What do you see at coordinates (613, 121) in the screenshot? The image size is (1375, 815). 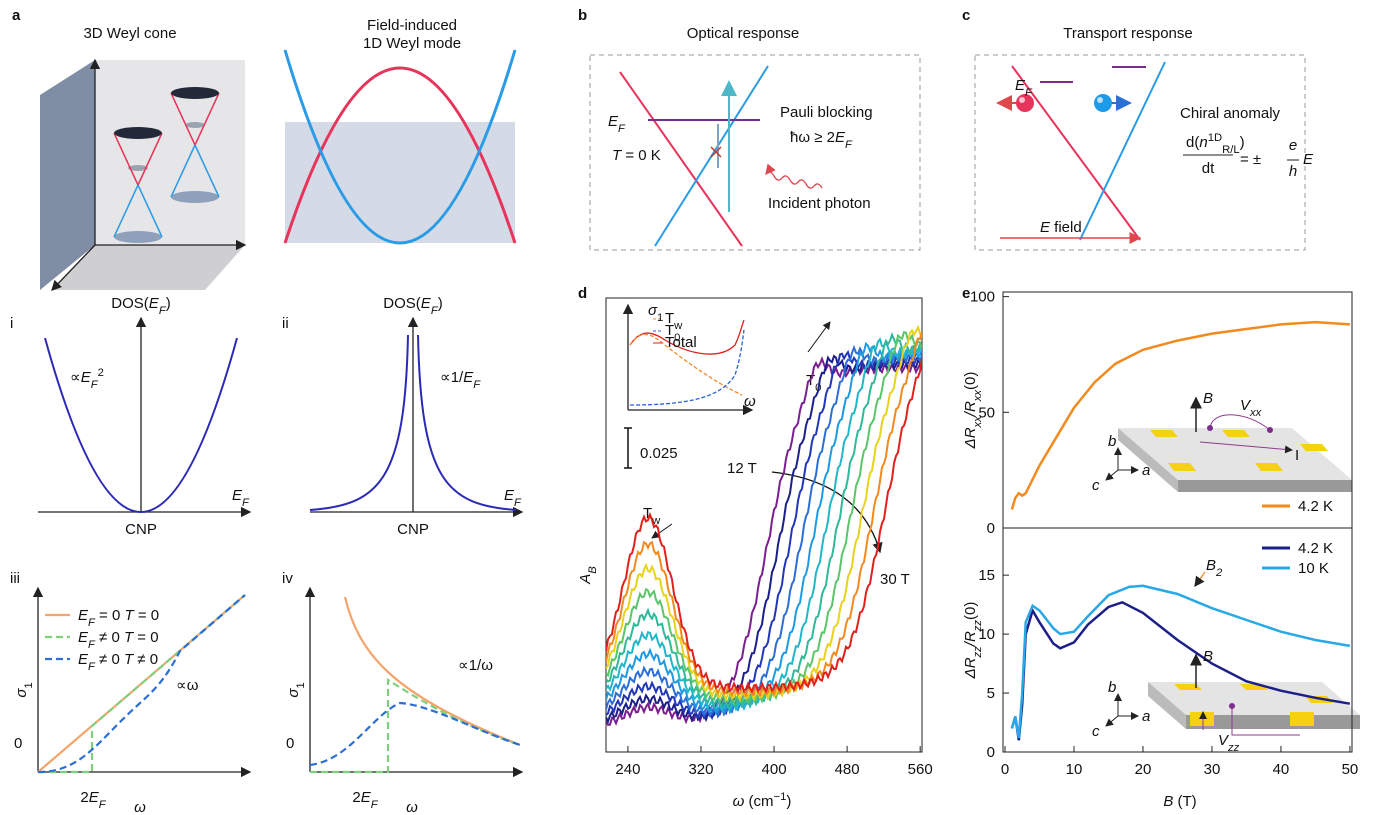 I see `fermi-label-part: E` at bounding box center [613, 121].